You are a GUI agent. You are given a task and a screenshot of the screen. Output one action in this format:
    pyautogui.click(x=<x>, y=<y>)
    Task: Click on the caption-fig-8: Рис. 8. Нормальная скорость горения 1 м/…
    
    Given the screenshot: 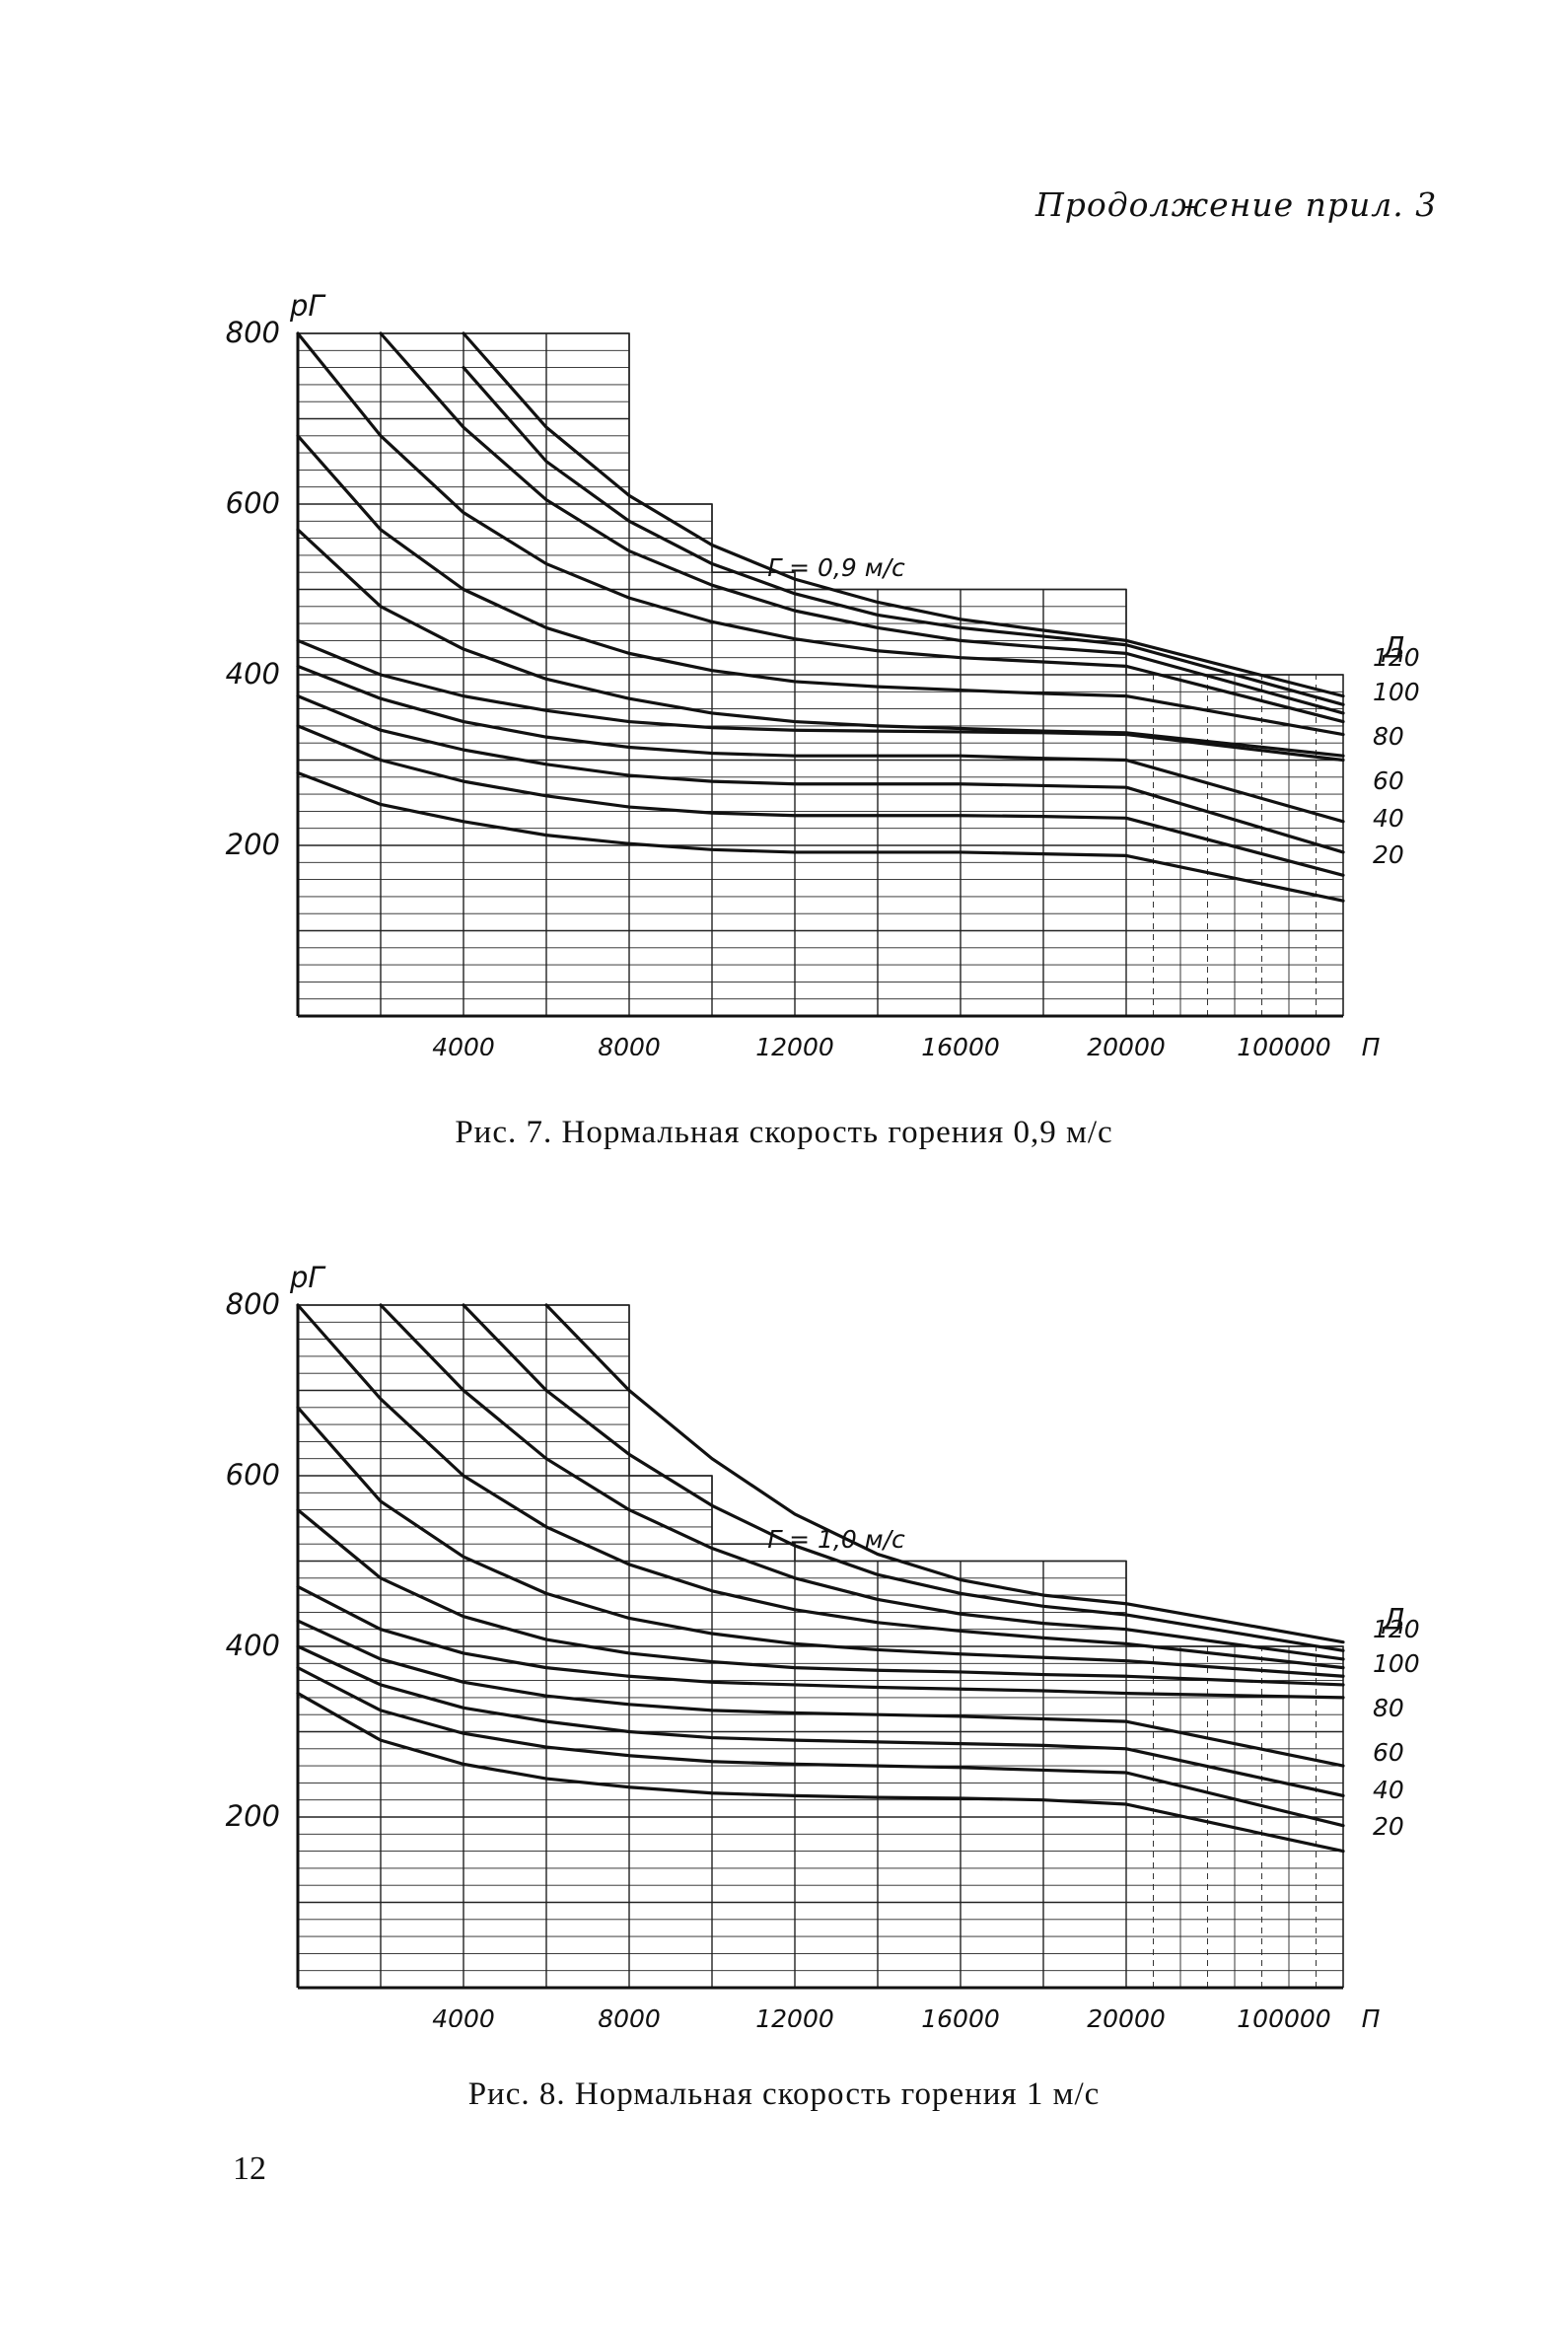 What is the action you would take?
    pyautogui.click(x=784, y=2094)
    